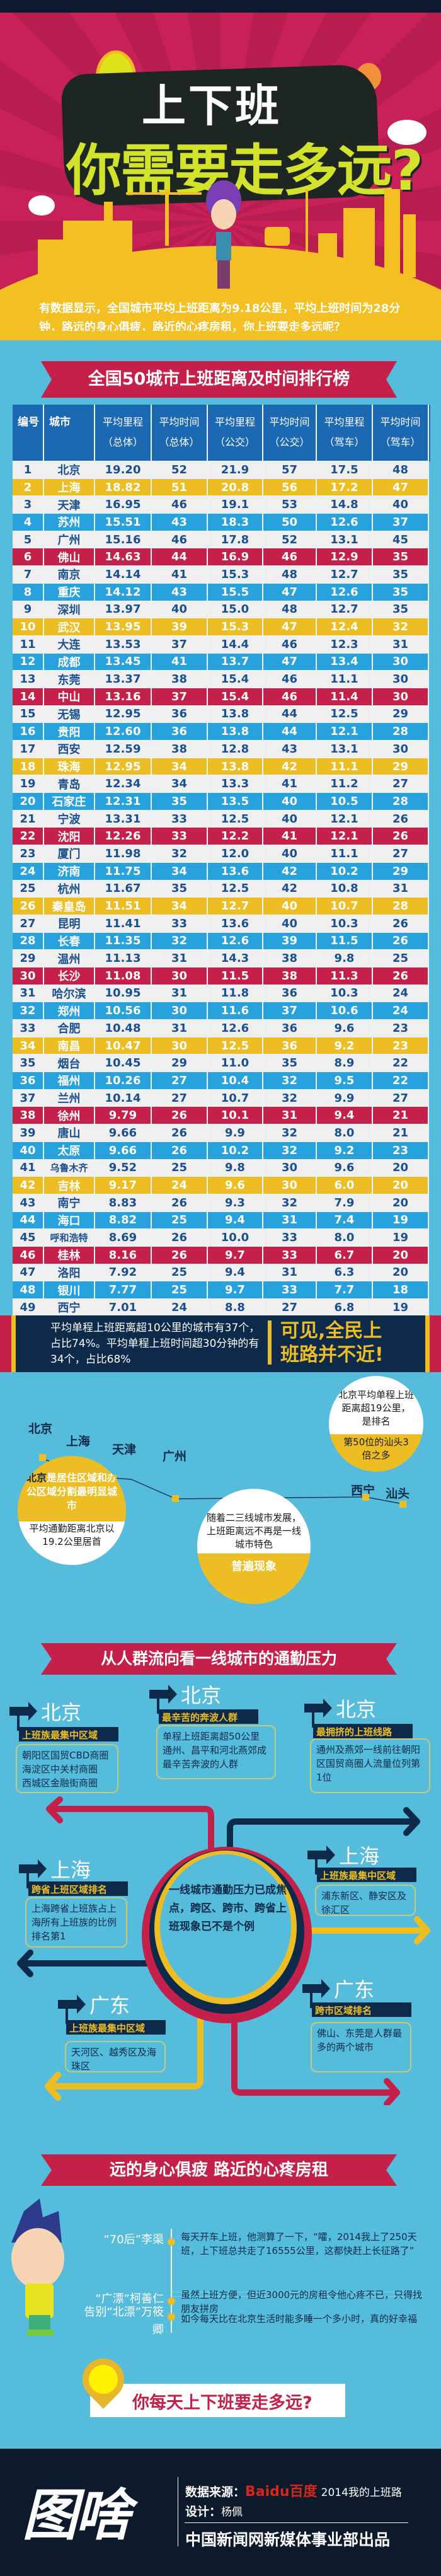 This screenshot has height=2576, width=441. Describe the element at coordinates (69, 592) in the screenshot. I see `cell-city: 重庆` at that location.